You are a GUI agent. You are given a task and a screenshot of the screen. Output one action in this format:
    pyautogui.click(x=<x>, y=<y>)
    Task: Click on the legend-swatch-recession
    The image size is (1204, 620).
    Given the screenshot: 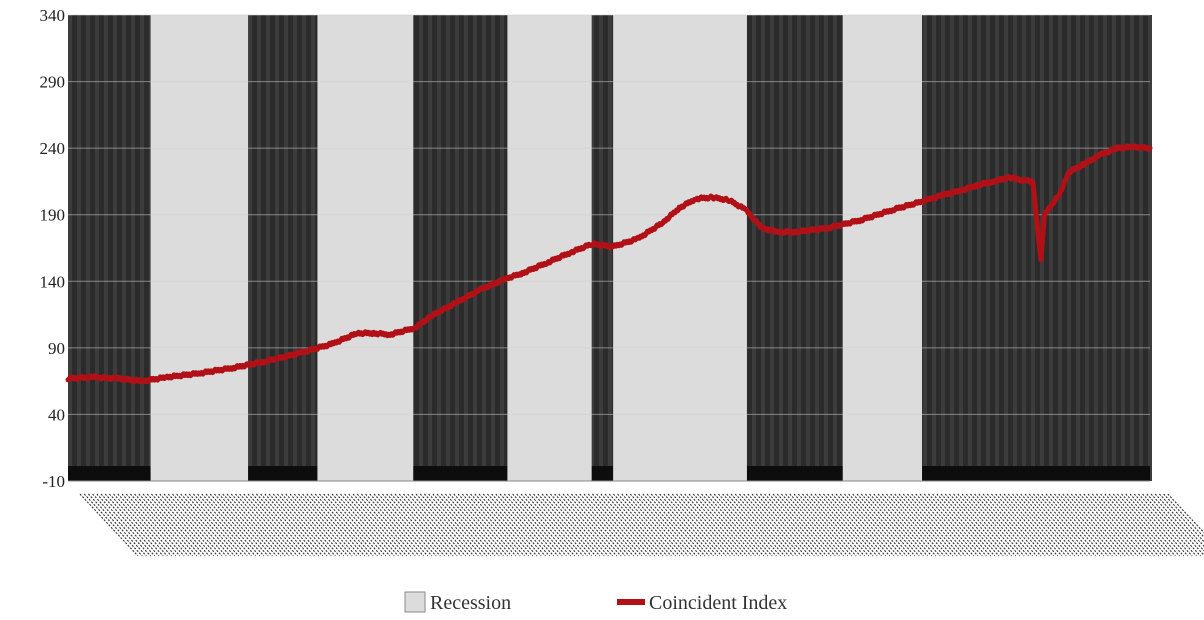 What is the action you would take?
    pyautogui.click(x=415, y=602)
    